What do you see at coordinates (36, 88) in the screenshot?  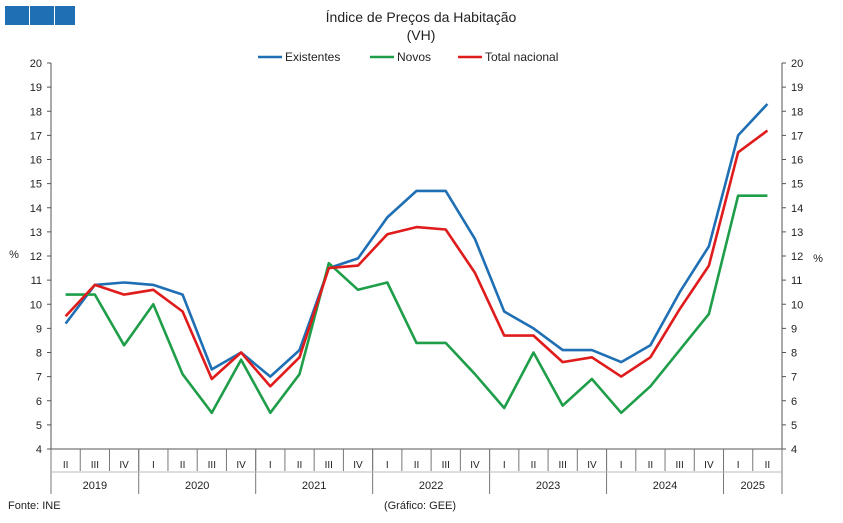 I see `y-tick-label-left: 19` at bounding box center [36, 88].